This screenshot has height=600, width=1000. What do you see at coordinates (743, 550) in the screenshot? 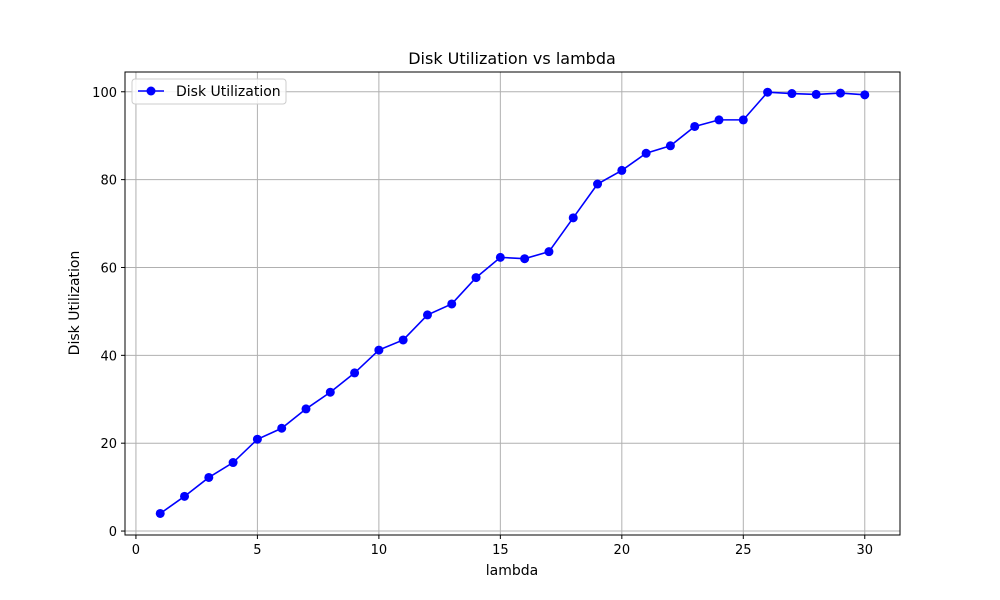
I see `x-tick-label: 25` at bounding box center [743, 550].